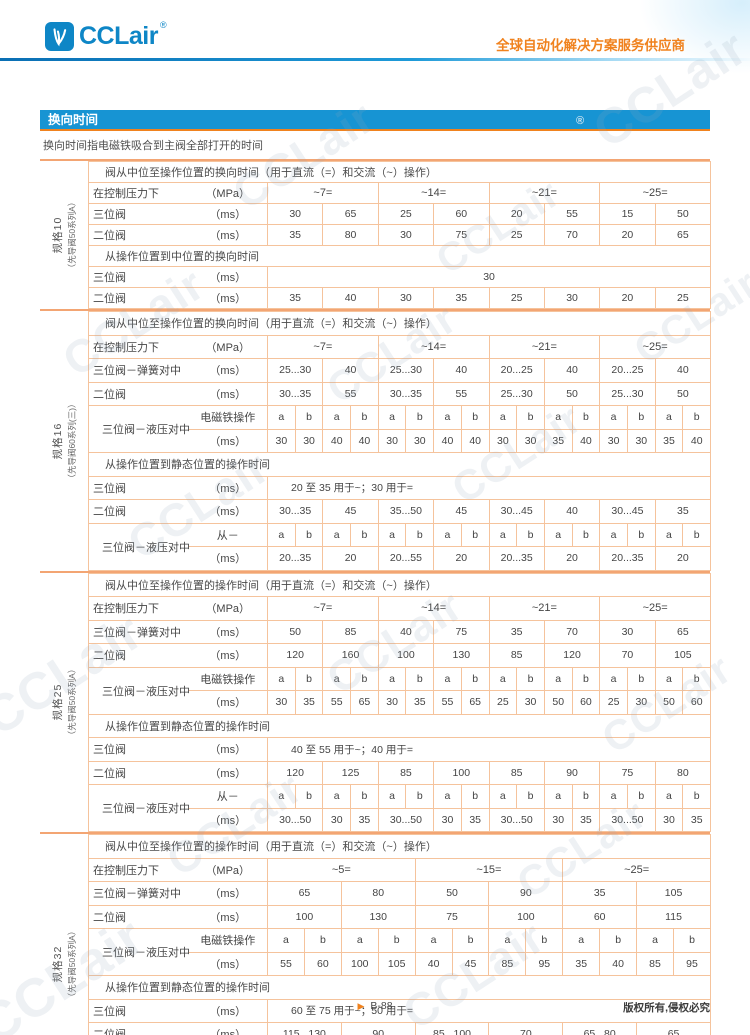 Image resolution: width=750 pixels, height=1035 pixels. Describe the element at coordinates (228, 534) in the screenshot. I see `solenoid-operation-label: 从－` at that location.